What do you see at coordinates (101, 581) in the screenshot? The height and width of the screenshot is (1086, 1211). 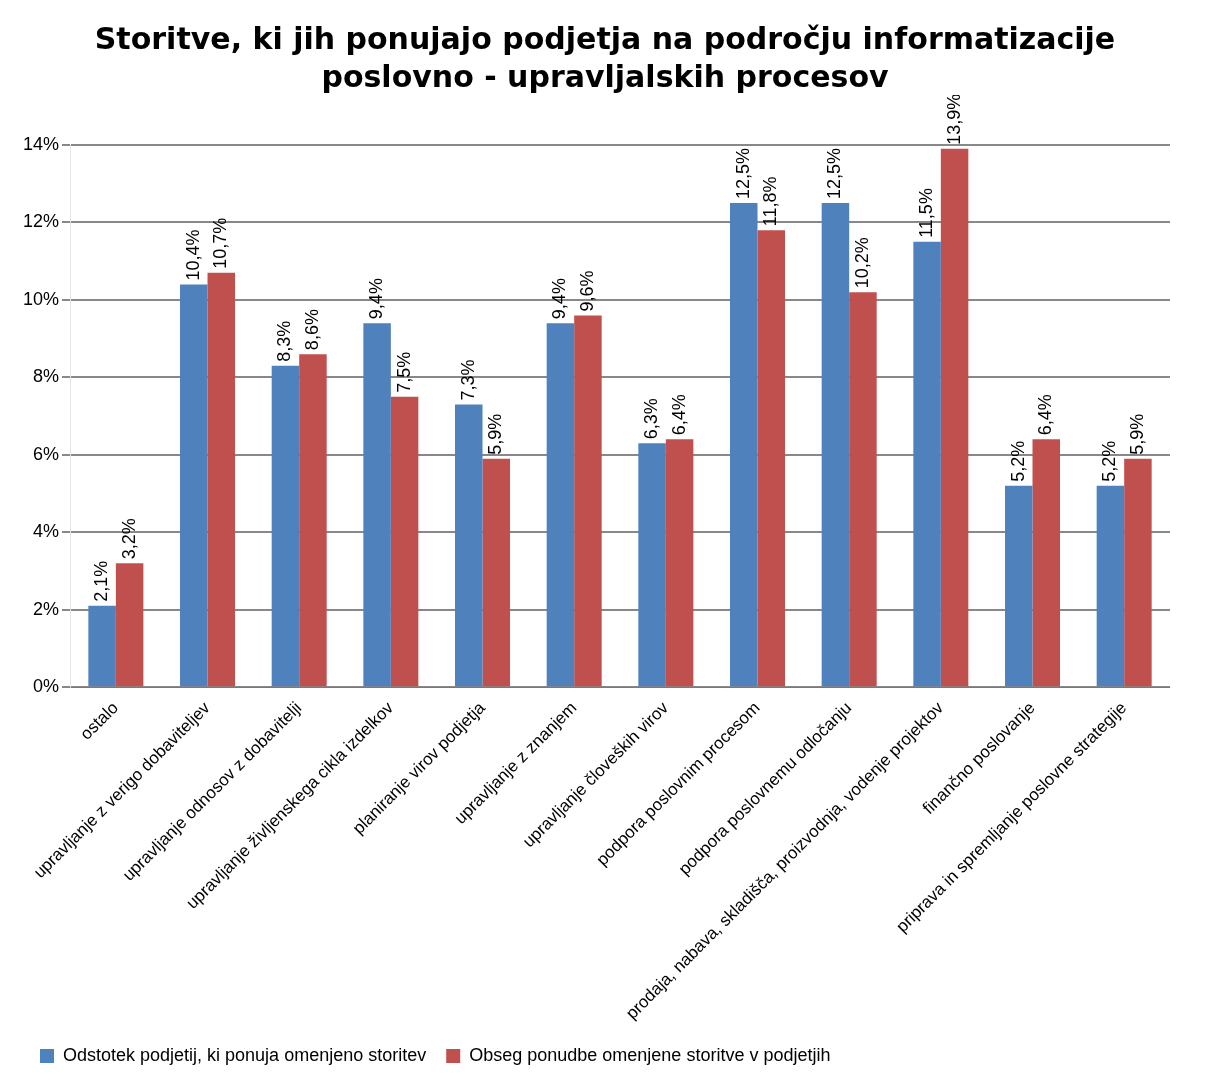 I see `data-label: 2,1%` at bounding box center [101, 581].